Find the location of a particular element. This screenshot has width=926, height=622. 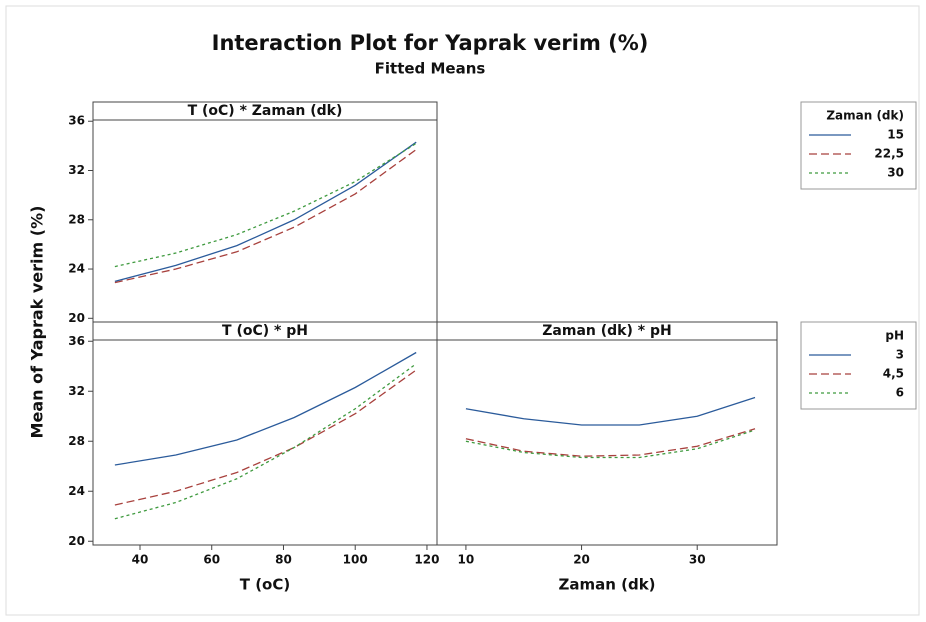

x-tick-label: 80 is located at coordinates (283, 560).